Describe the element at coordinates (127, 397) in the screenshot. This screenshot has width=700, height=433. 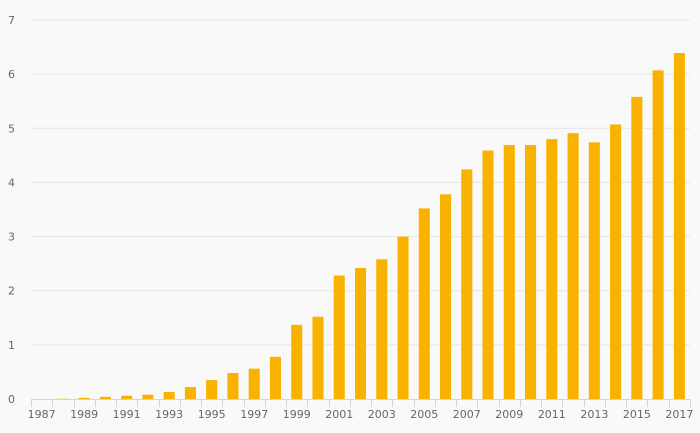
I see `bar-1991` at that location.